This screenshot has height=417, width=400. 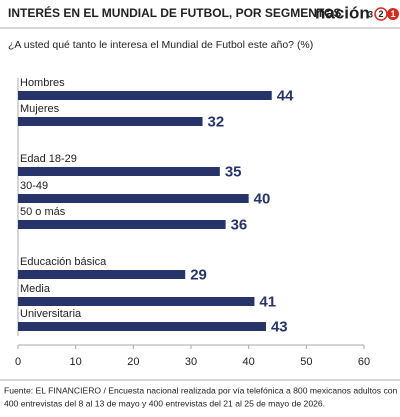 I want to click on value-label: 29, so click(x=198, y=274).